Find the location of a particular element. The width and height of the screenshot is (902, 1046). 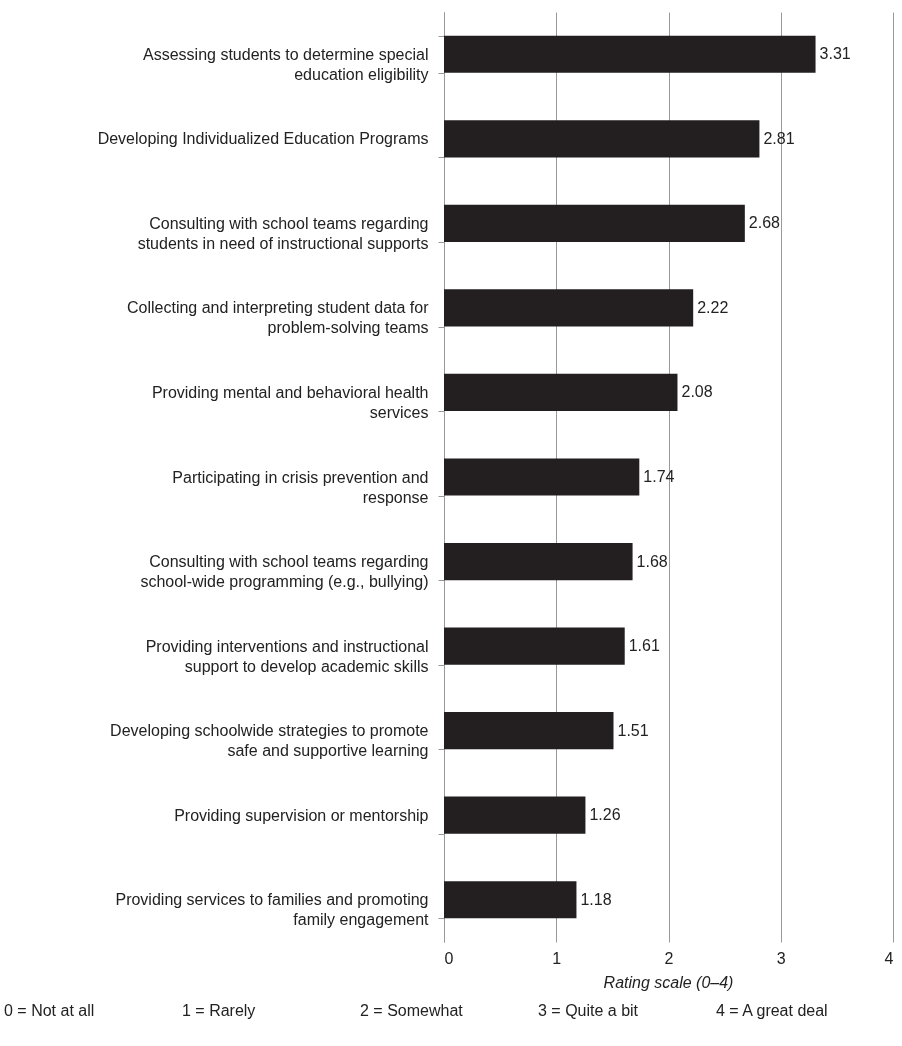

y-tick-label: Providing supervision or mentorship is located at coordinates (301, 815).